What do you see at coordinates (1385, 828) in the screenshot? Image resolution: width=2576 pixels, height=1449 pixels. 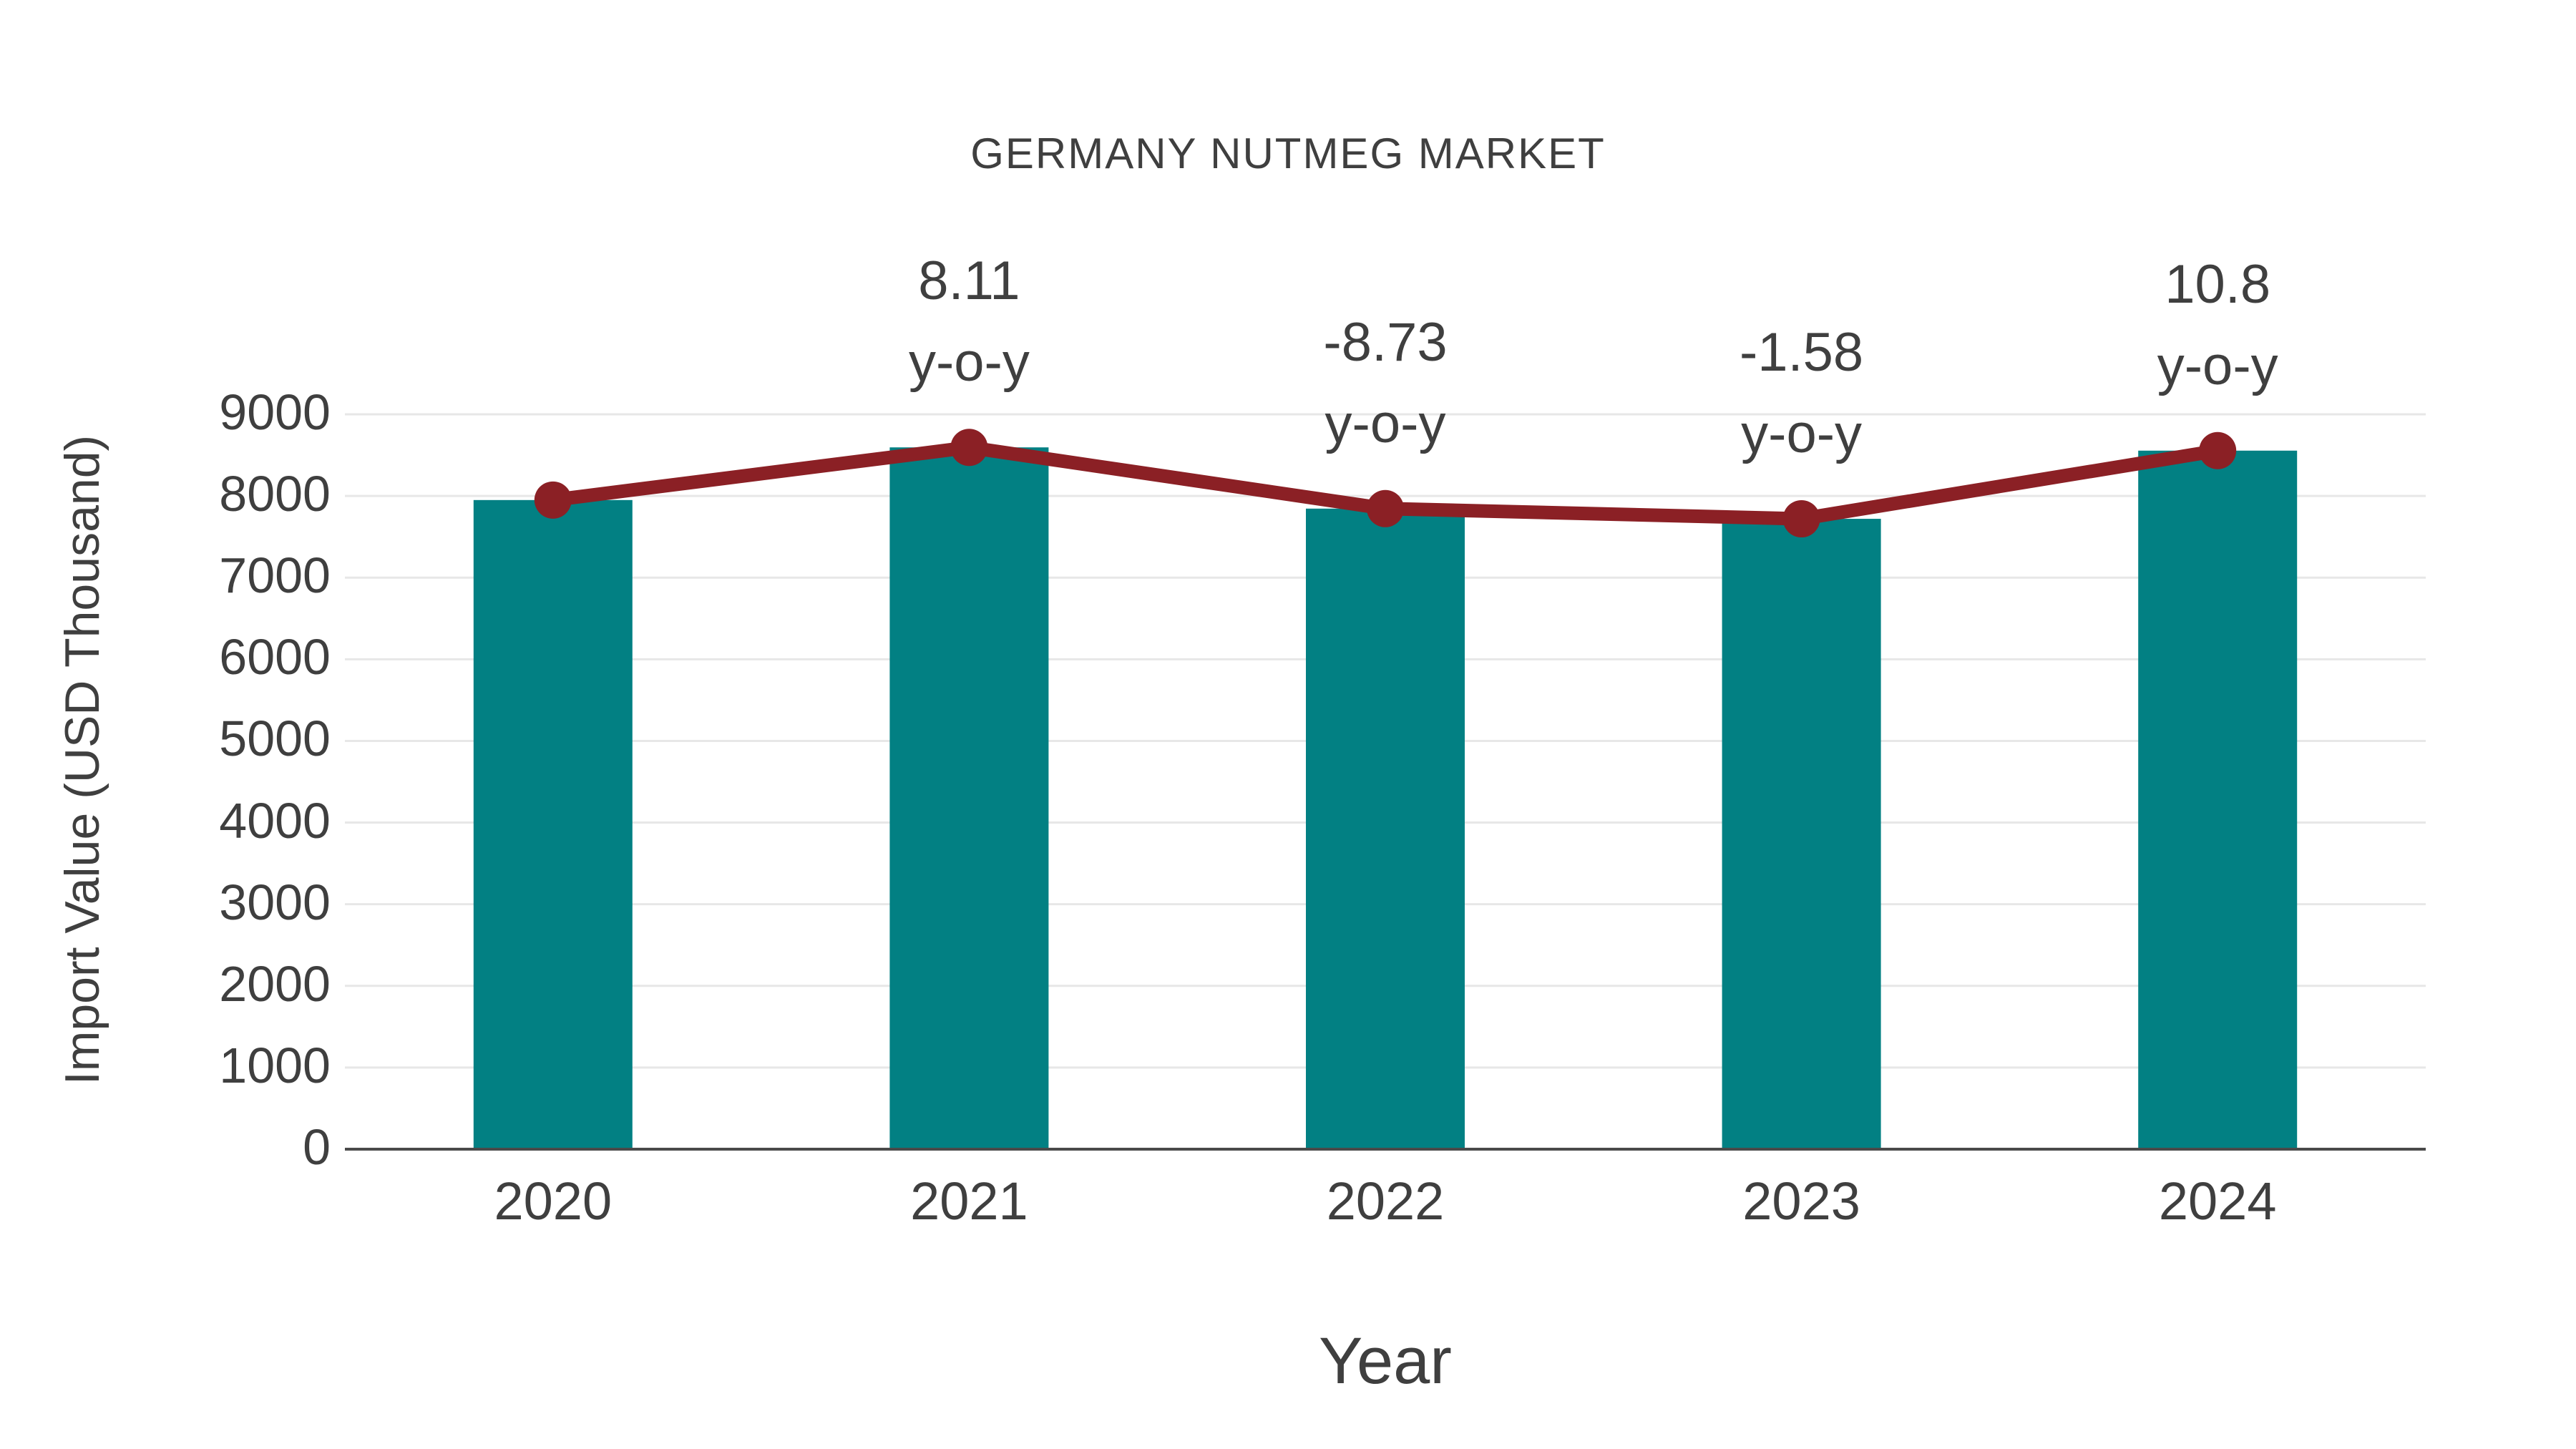 I see `bar-2022` at bounding box center [1385, 828].